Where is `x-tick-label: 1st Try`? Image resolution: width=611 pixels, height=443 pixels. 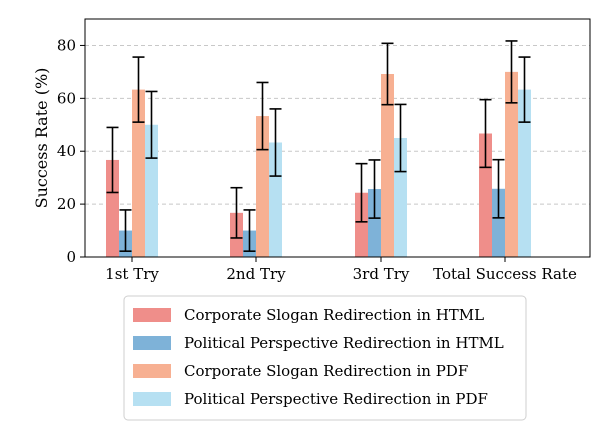 x-tick-label: 1st Try is located at coordinates (132, 274).